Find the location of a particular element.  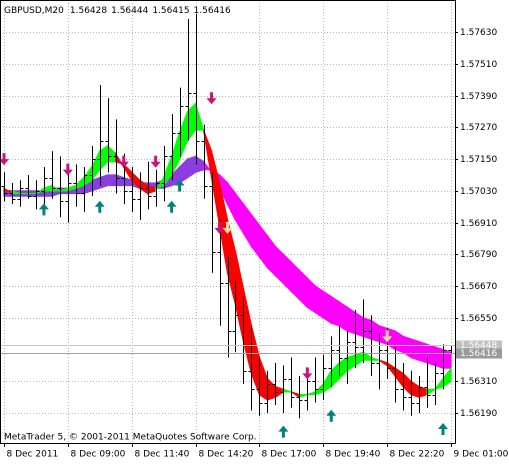

y-tick-label: 1.57390 is located at coordinates (478, 97).